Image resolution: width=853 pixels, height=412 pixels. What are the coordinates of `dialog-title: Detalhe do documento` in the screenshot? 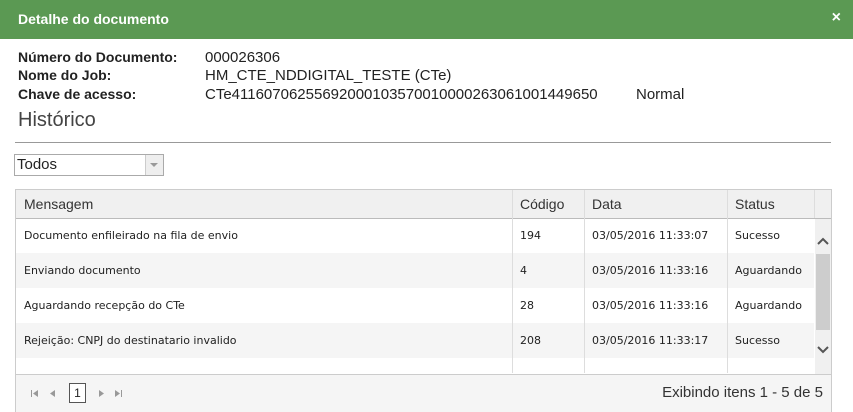 It's located at (93, 19).